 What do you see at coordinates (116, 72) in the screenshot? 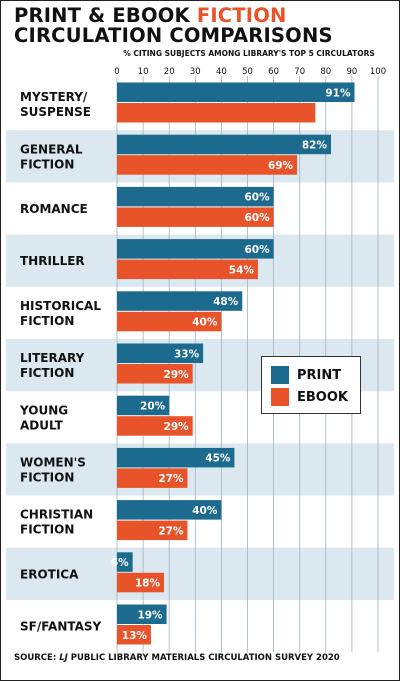
I see `tick-label: 0` at bounding box center [116, 72].